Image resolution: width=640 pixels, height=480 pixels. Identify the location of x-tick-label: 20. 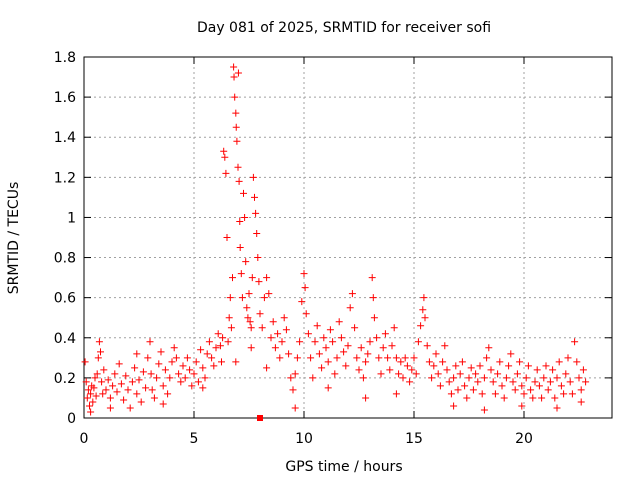
(524, 439).